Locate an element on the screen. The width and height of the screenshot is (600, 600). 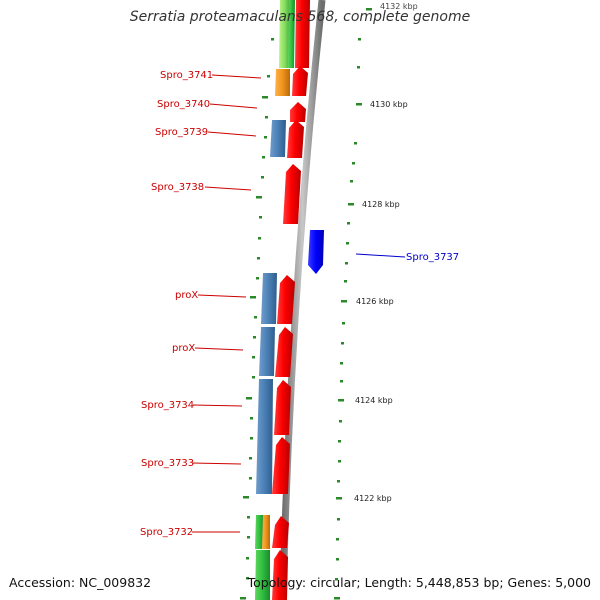
genome-backbone is located at coordinates (302, 300).